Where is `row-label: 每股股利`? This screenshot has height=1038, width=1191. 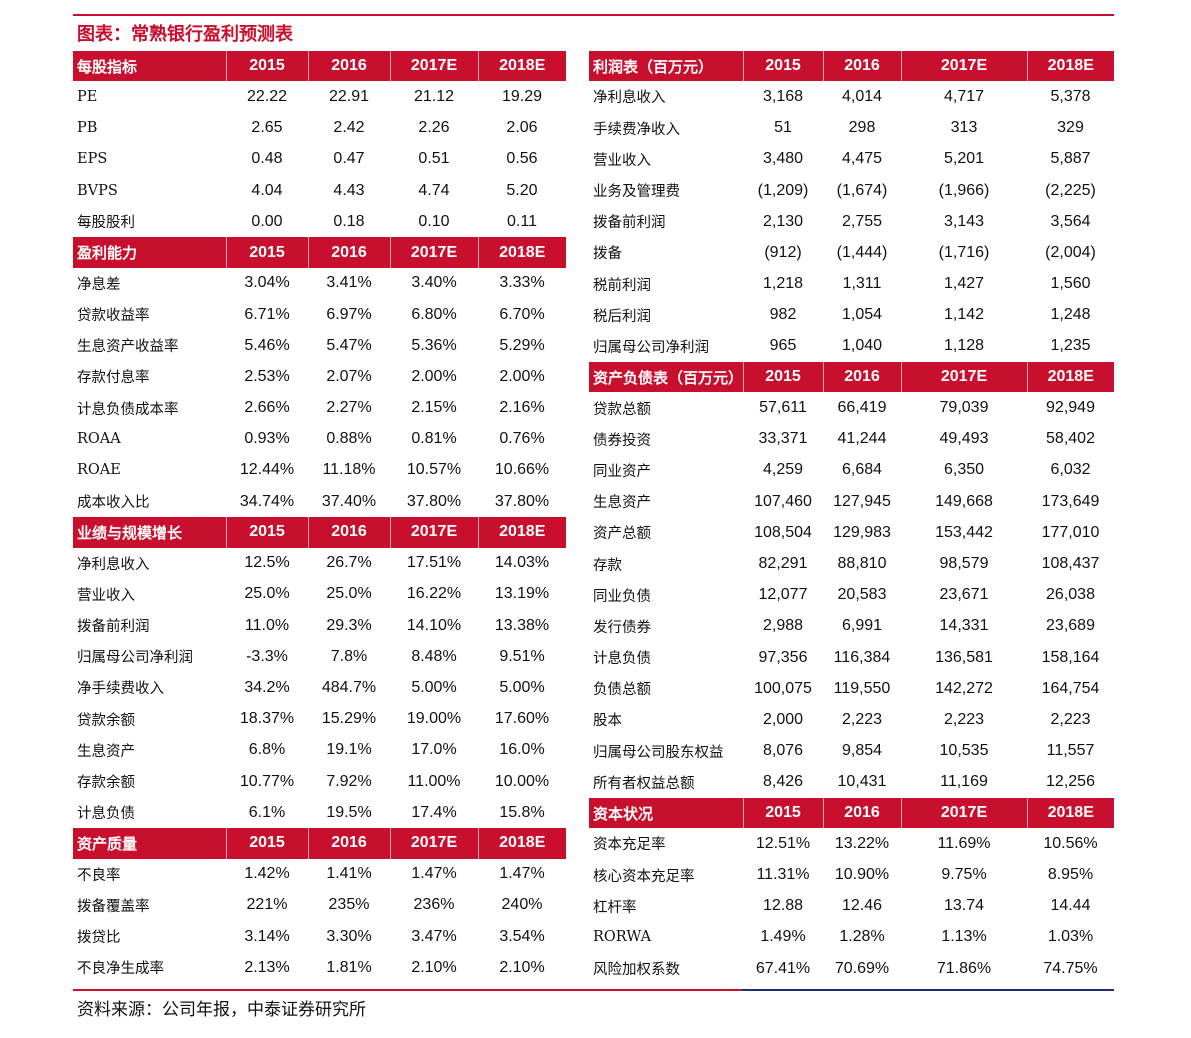
row-label: 每股股利 is located at coordinates (106, 223).